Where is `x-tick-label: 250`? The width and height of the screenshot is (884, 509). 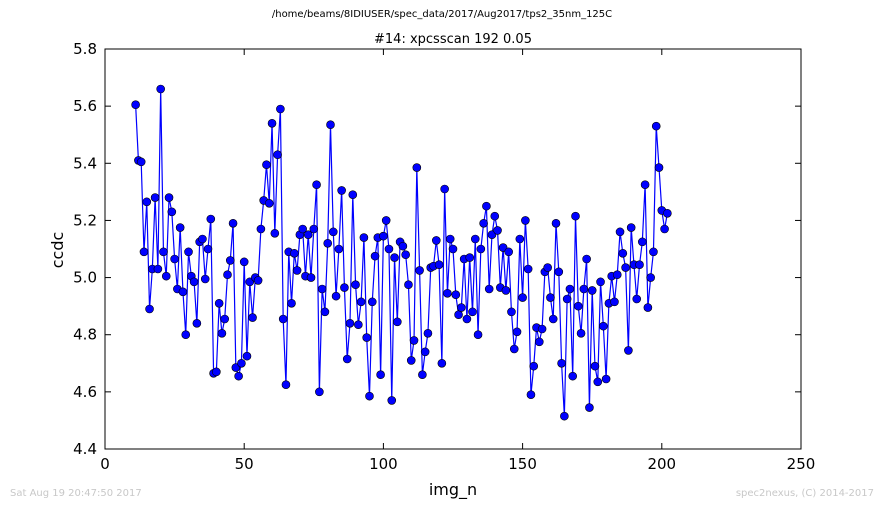 x-tick-label: 250 is located at coordinates (801, 464).